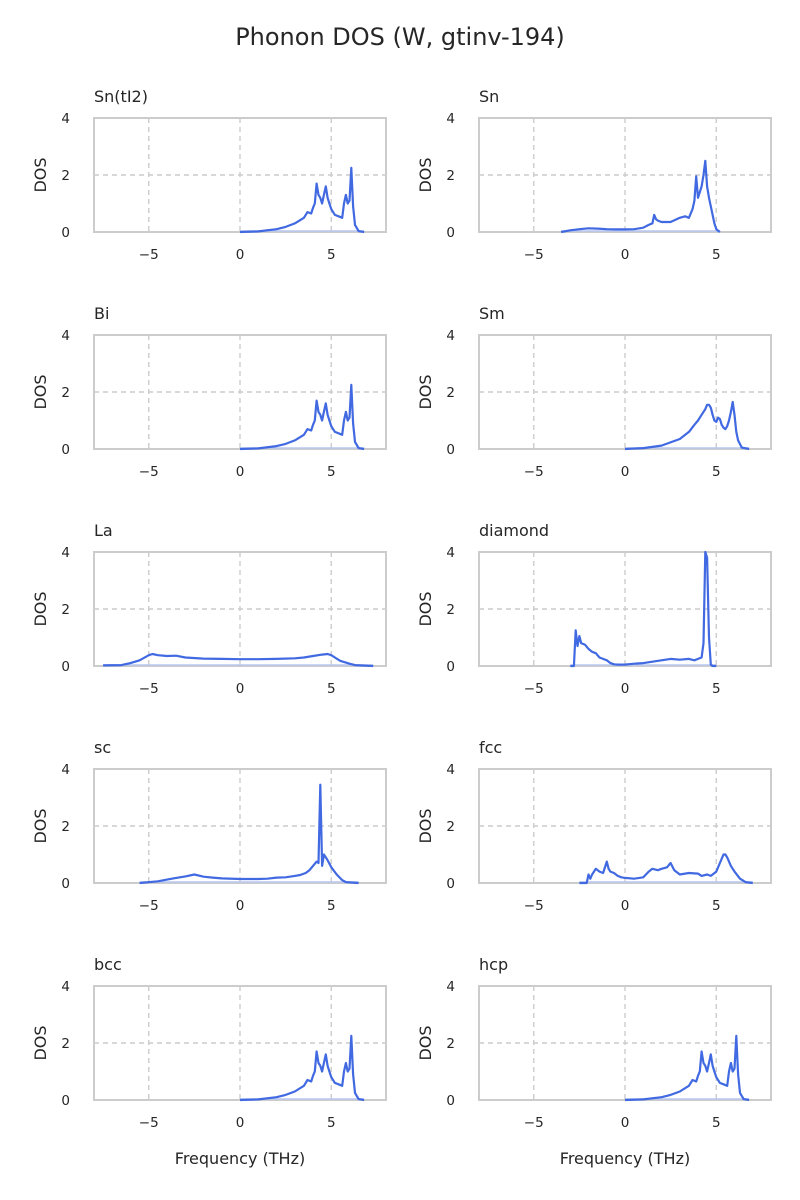 The height and width of the screenshot is (1200, 800). I want to click on panel-title: diamond, so click(514, 530).